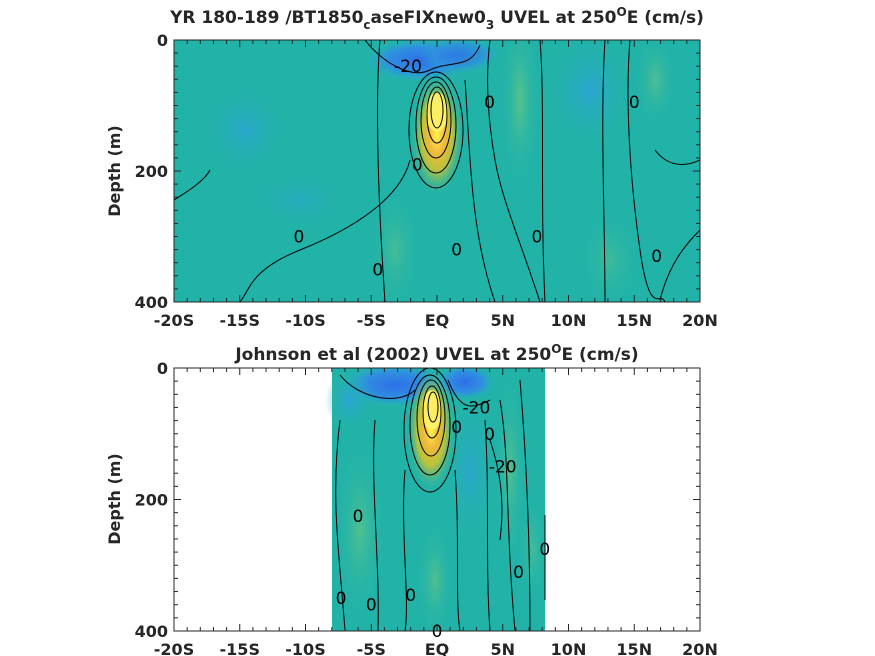 The height and width of the screenshot is (656, 875). What do you see at coordinates (502, 648) in the screenshot?
I see `bottom-x-tick-label: 5N` at bounding box center [502, 648].